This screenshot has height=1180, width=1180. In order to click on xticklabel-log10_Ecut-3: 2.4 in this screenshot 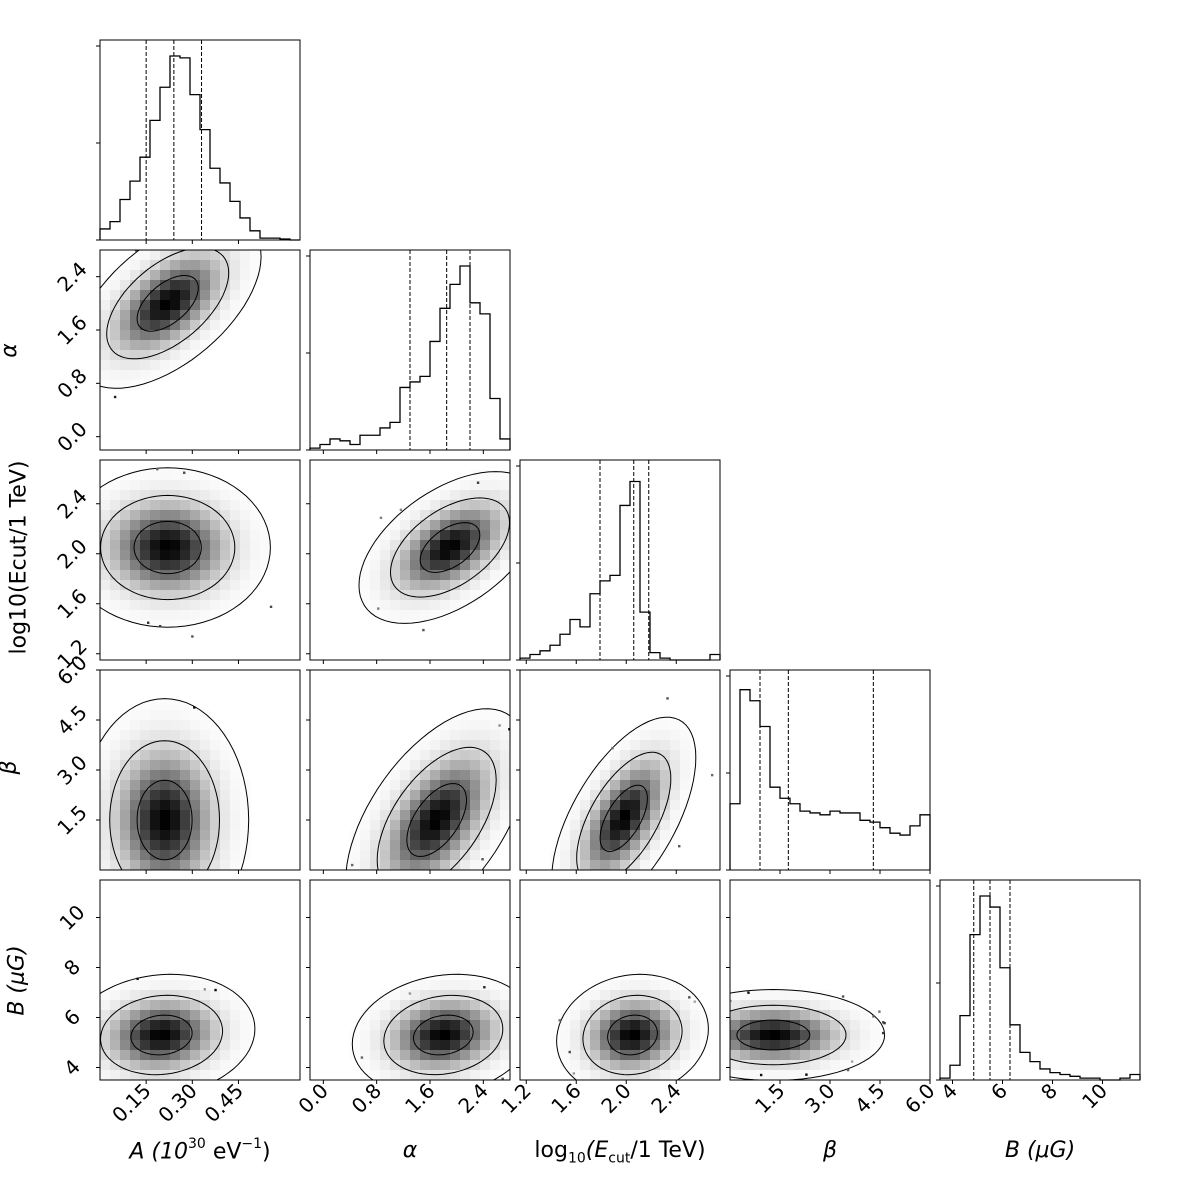, I will do `click(665, 1098)`.